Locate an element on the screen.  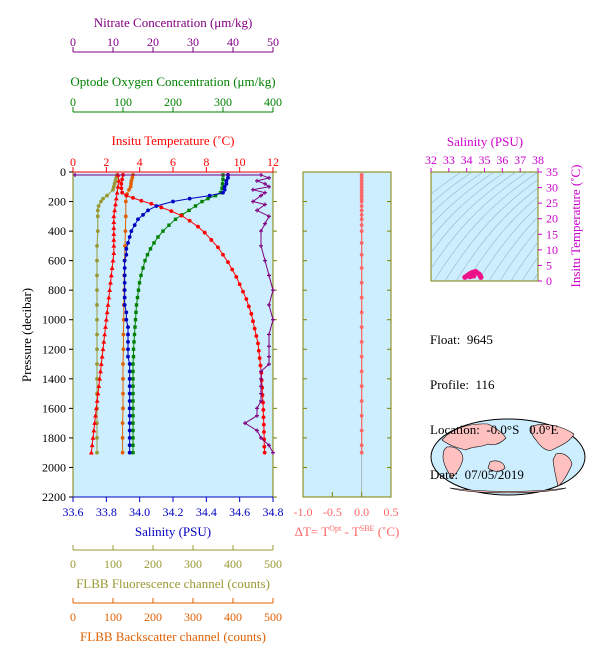
ts-y-tick-label: 35 is located at coordinates (552, 172).